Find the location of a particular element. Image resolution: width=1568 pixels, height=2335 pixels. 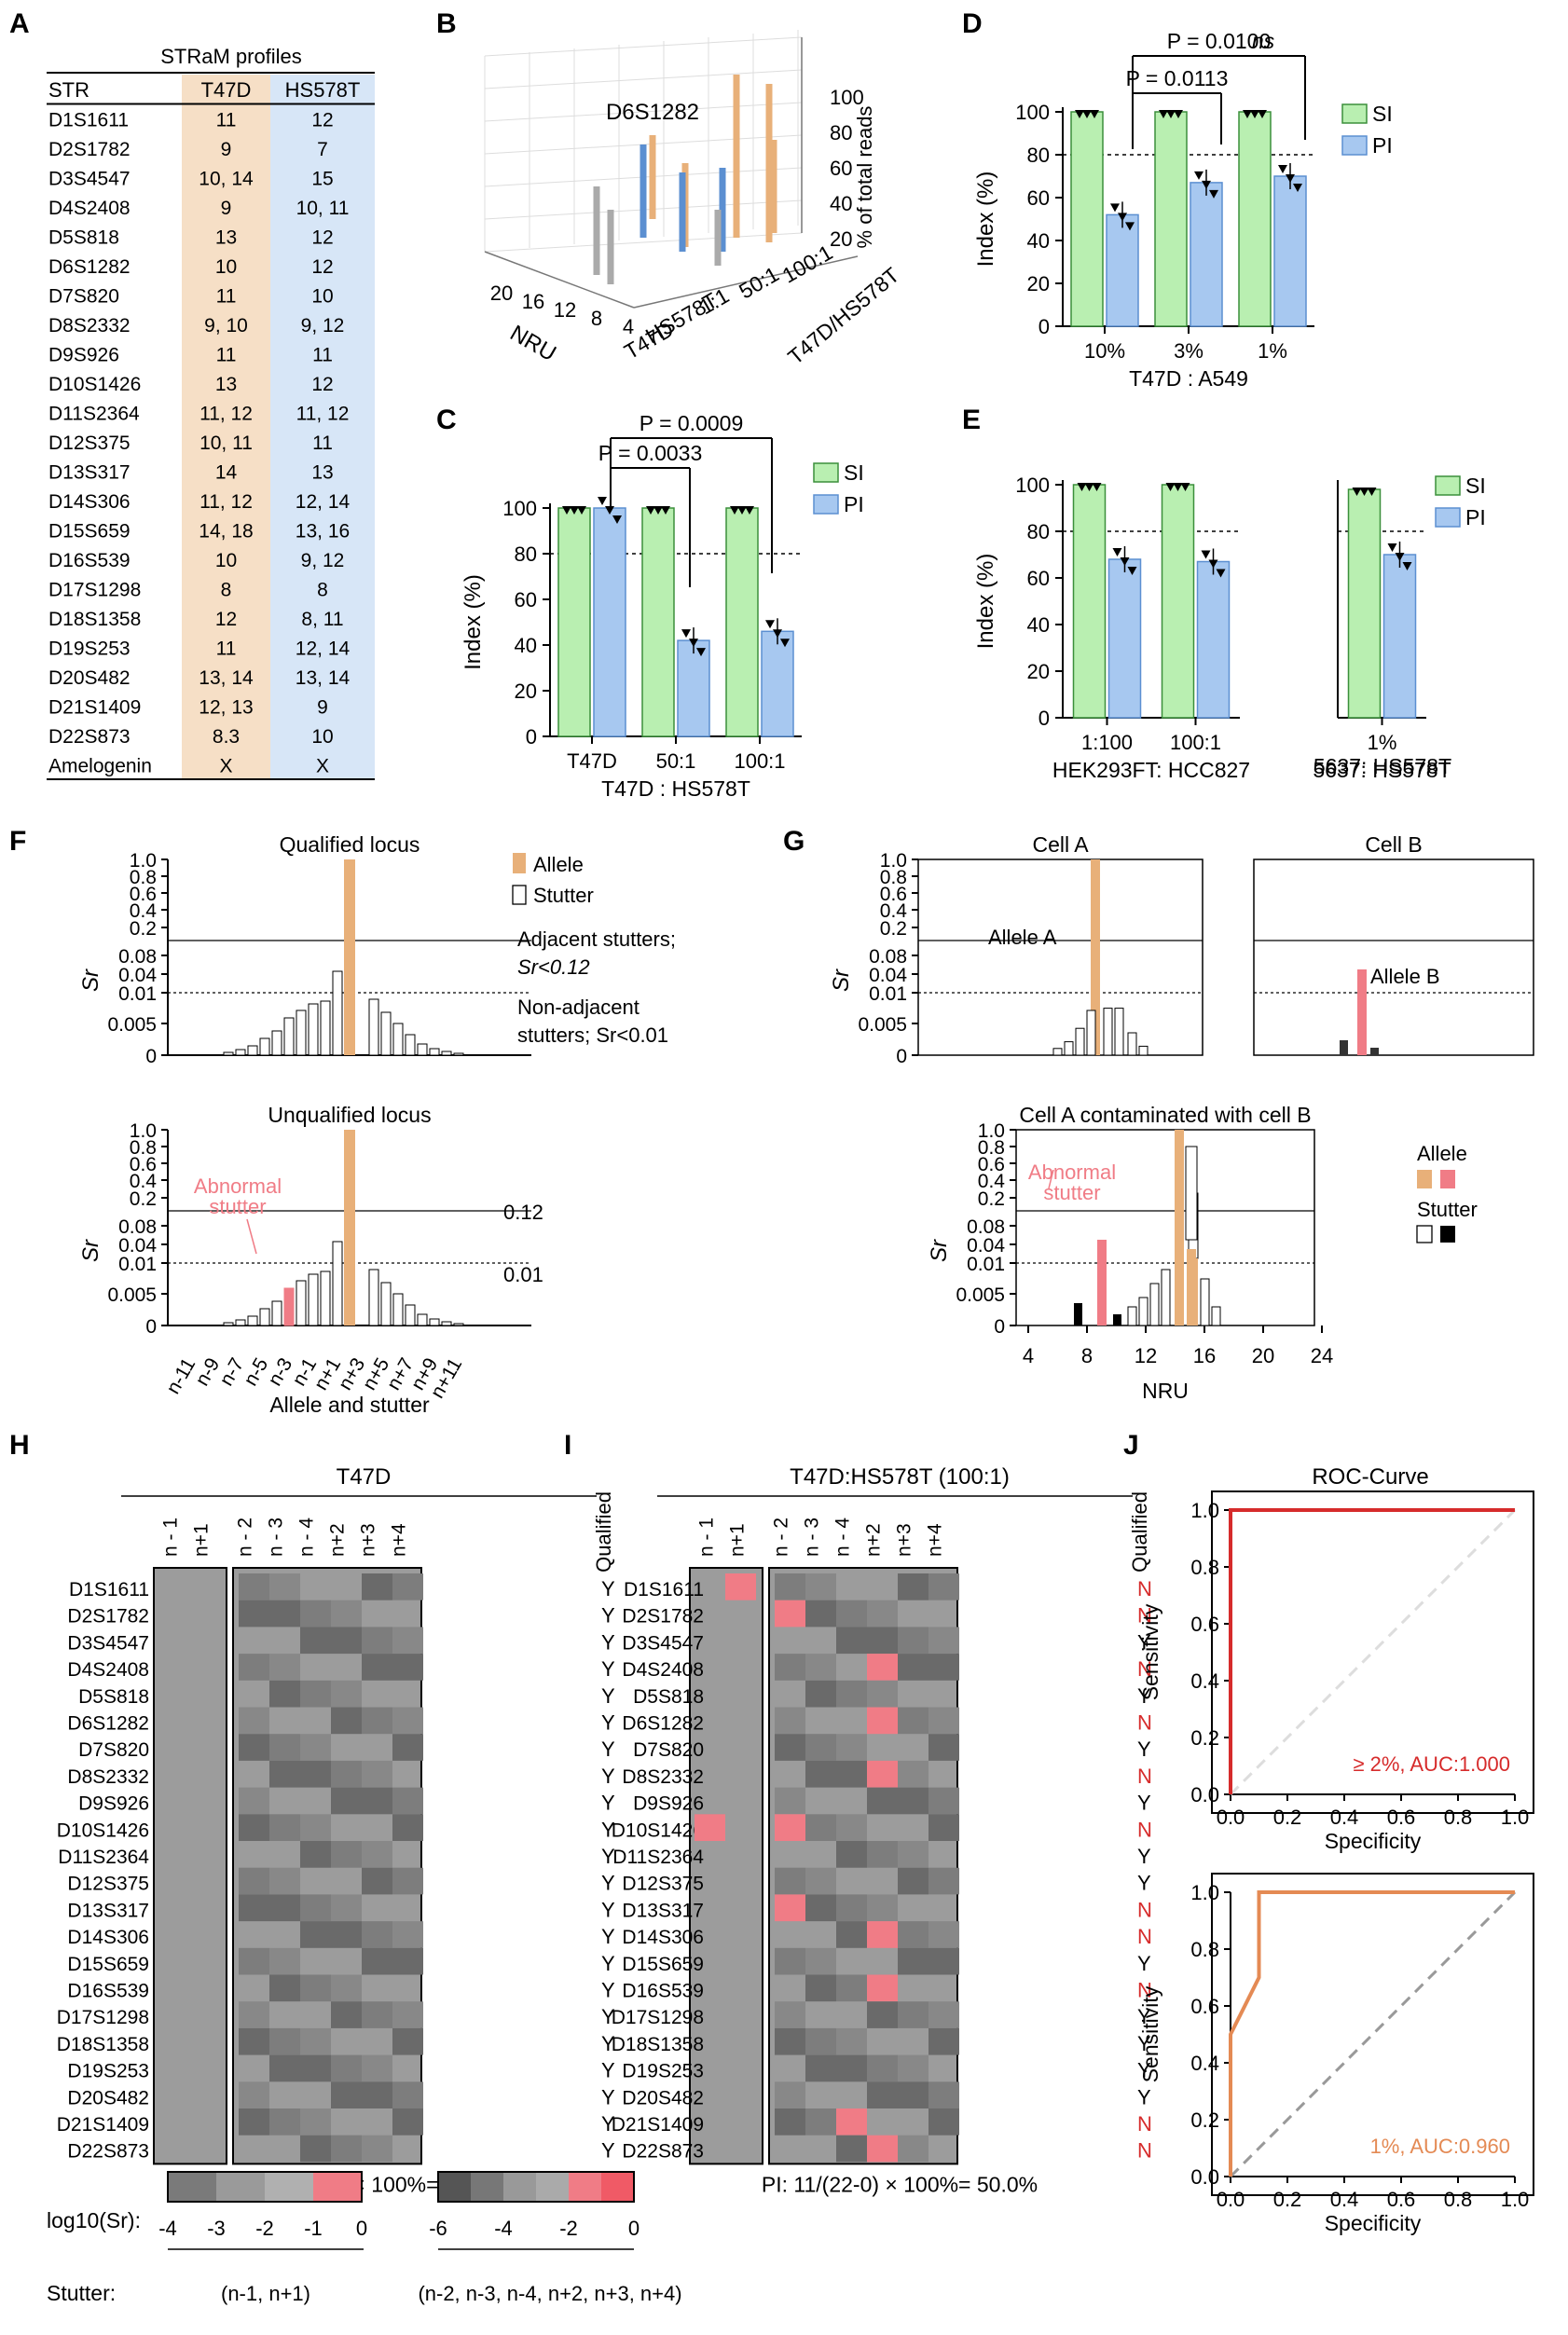

heatmap-column-label: n+3 is located at coordinates (368, 1540).